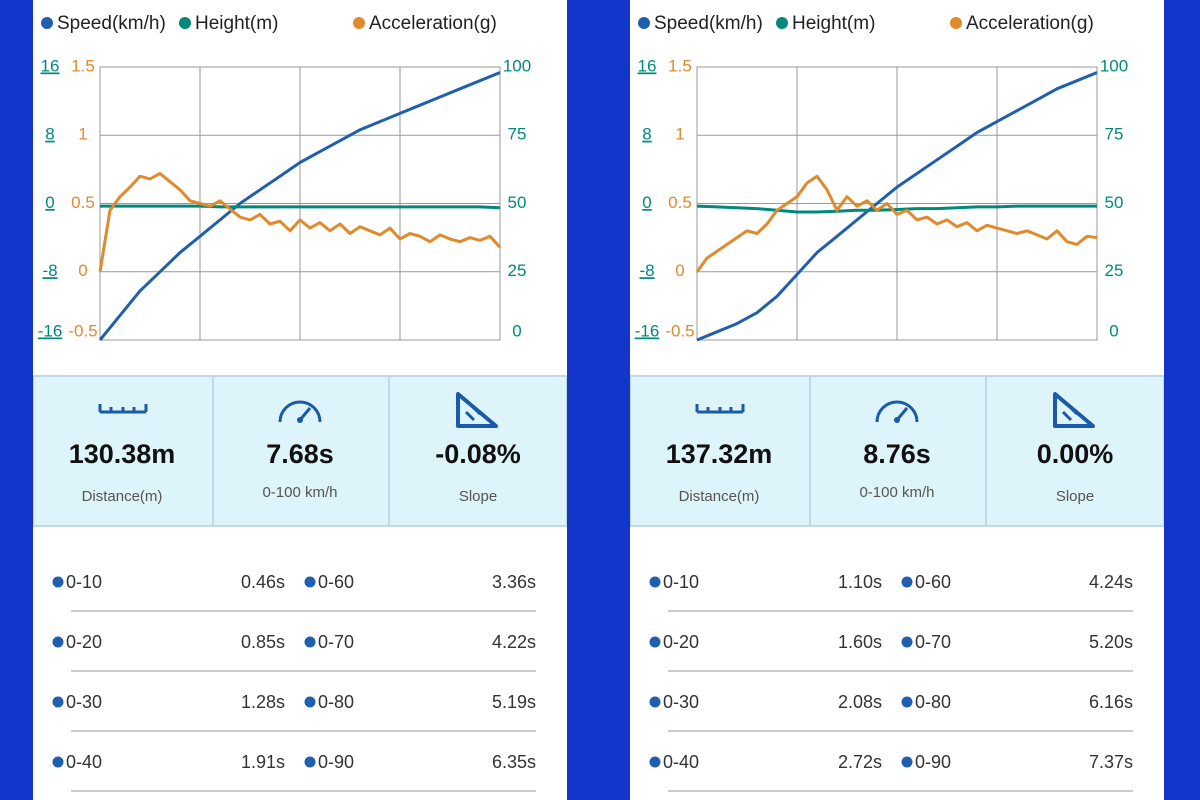  I want to click on stat-value: 7.68s, so click(300, 454).